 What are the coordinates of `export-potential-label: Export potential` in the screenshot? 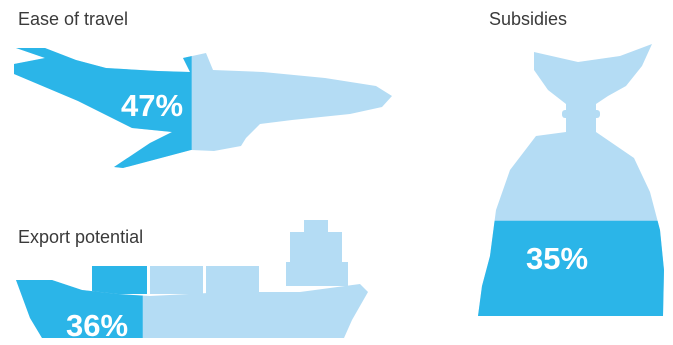 It's located at (80, 237).